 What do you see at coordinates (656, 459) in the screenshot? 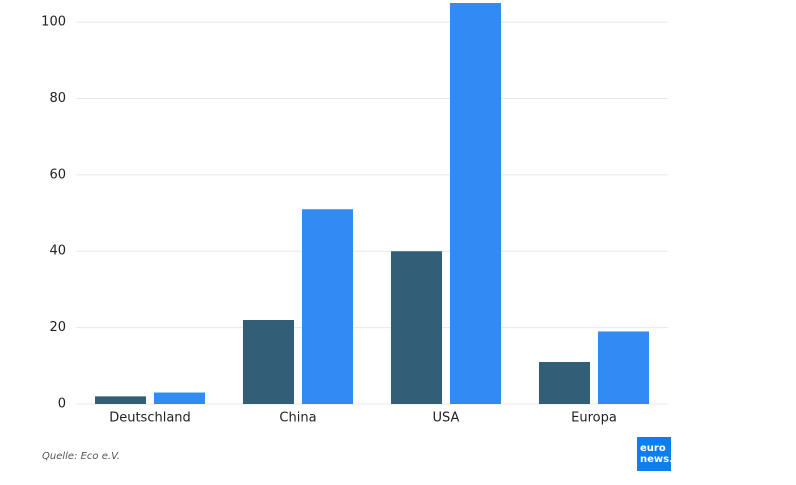
I see `logo-line: news.` at bounding box center [656, 459].